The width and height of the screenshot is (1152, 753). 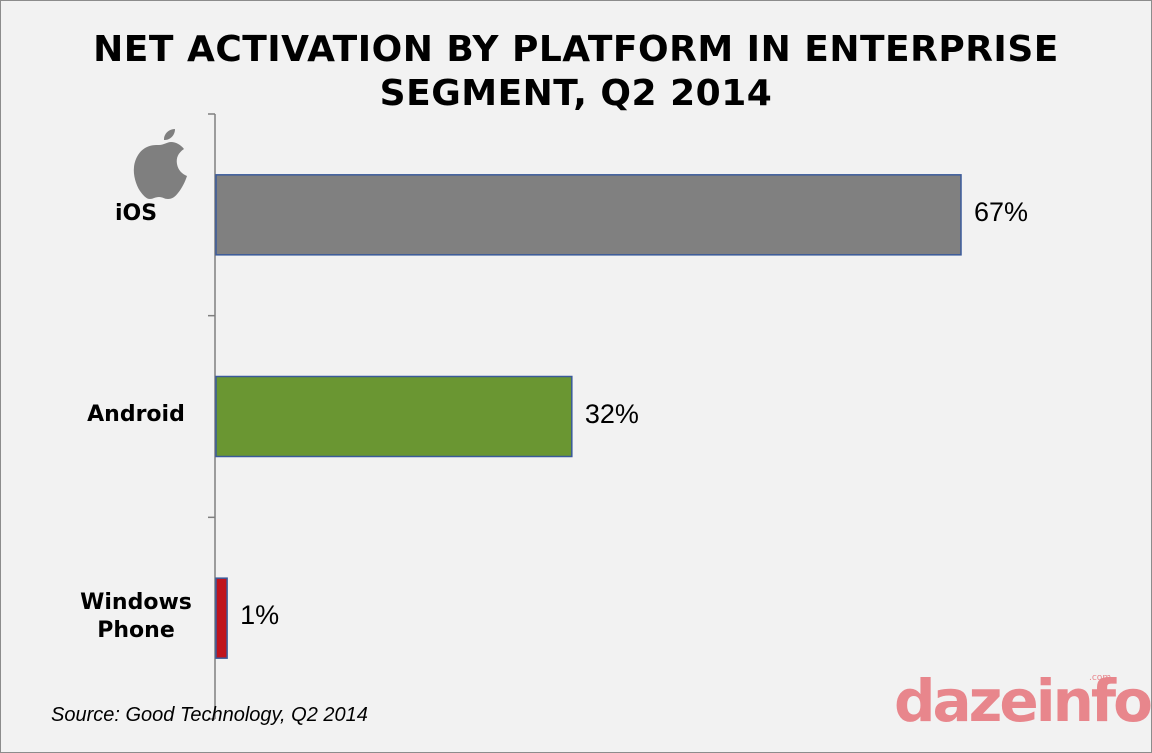 I want to click on bar-ios, so click(x=588, y=215).